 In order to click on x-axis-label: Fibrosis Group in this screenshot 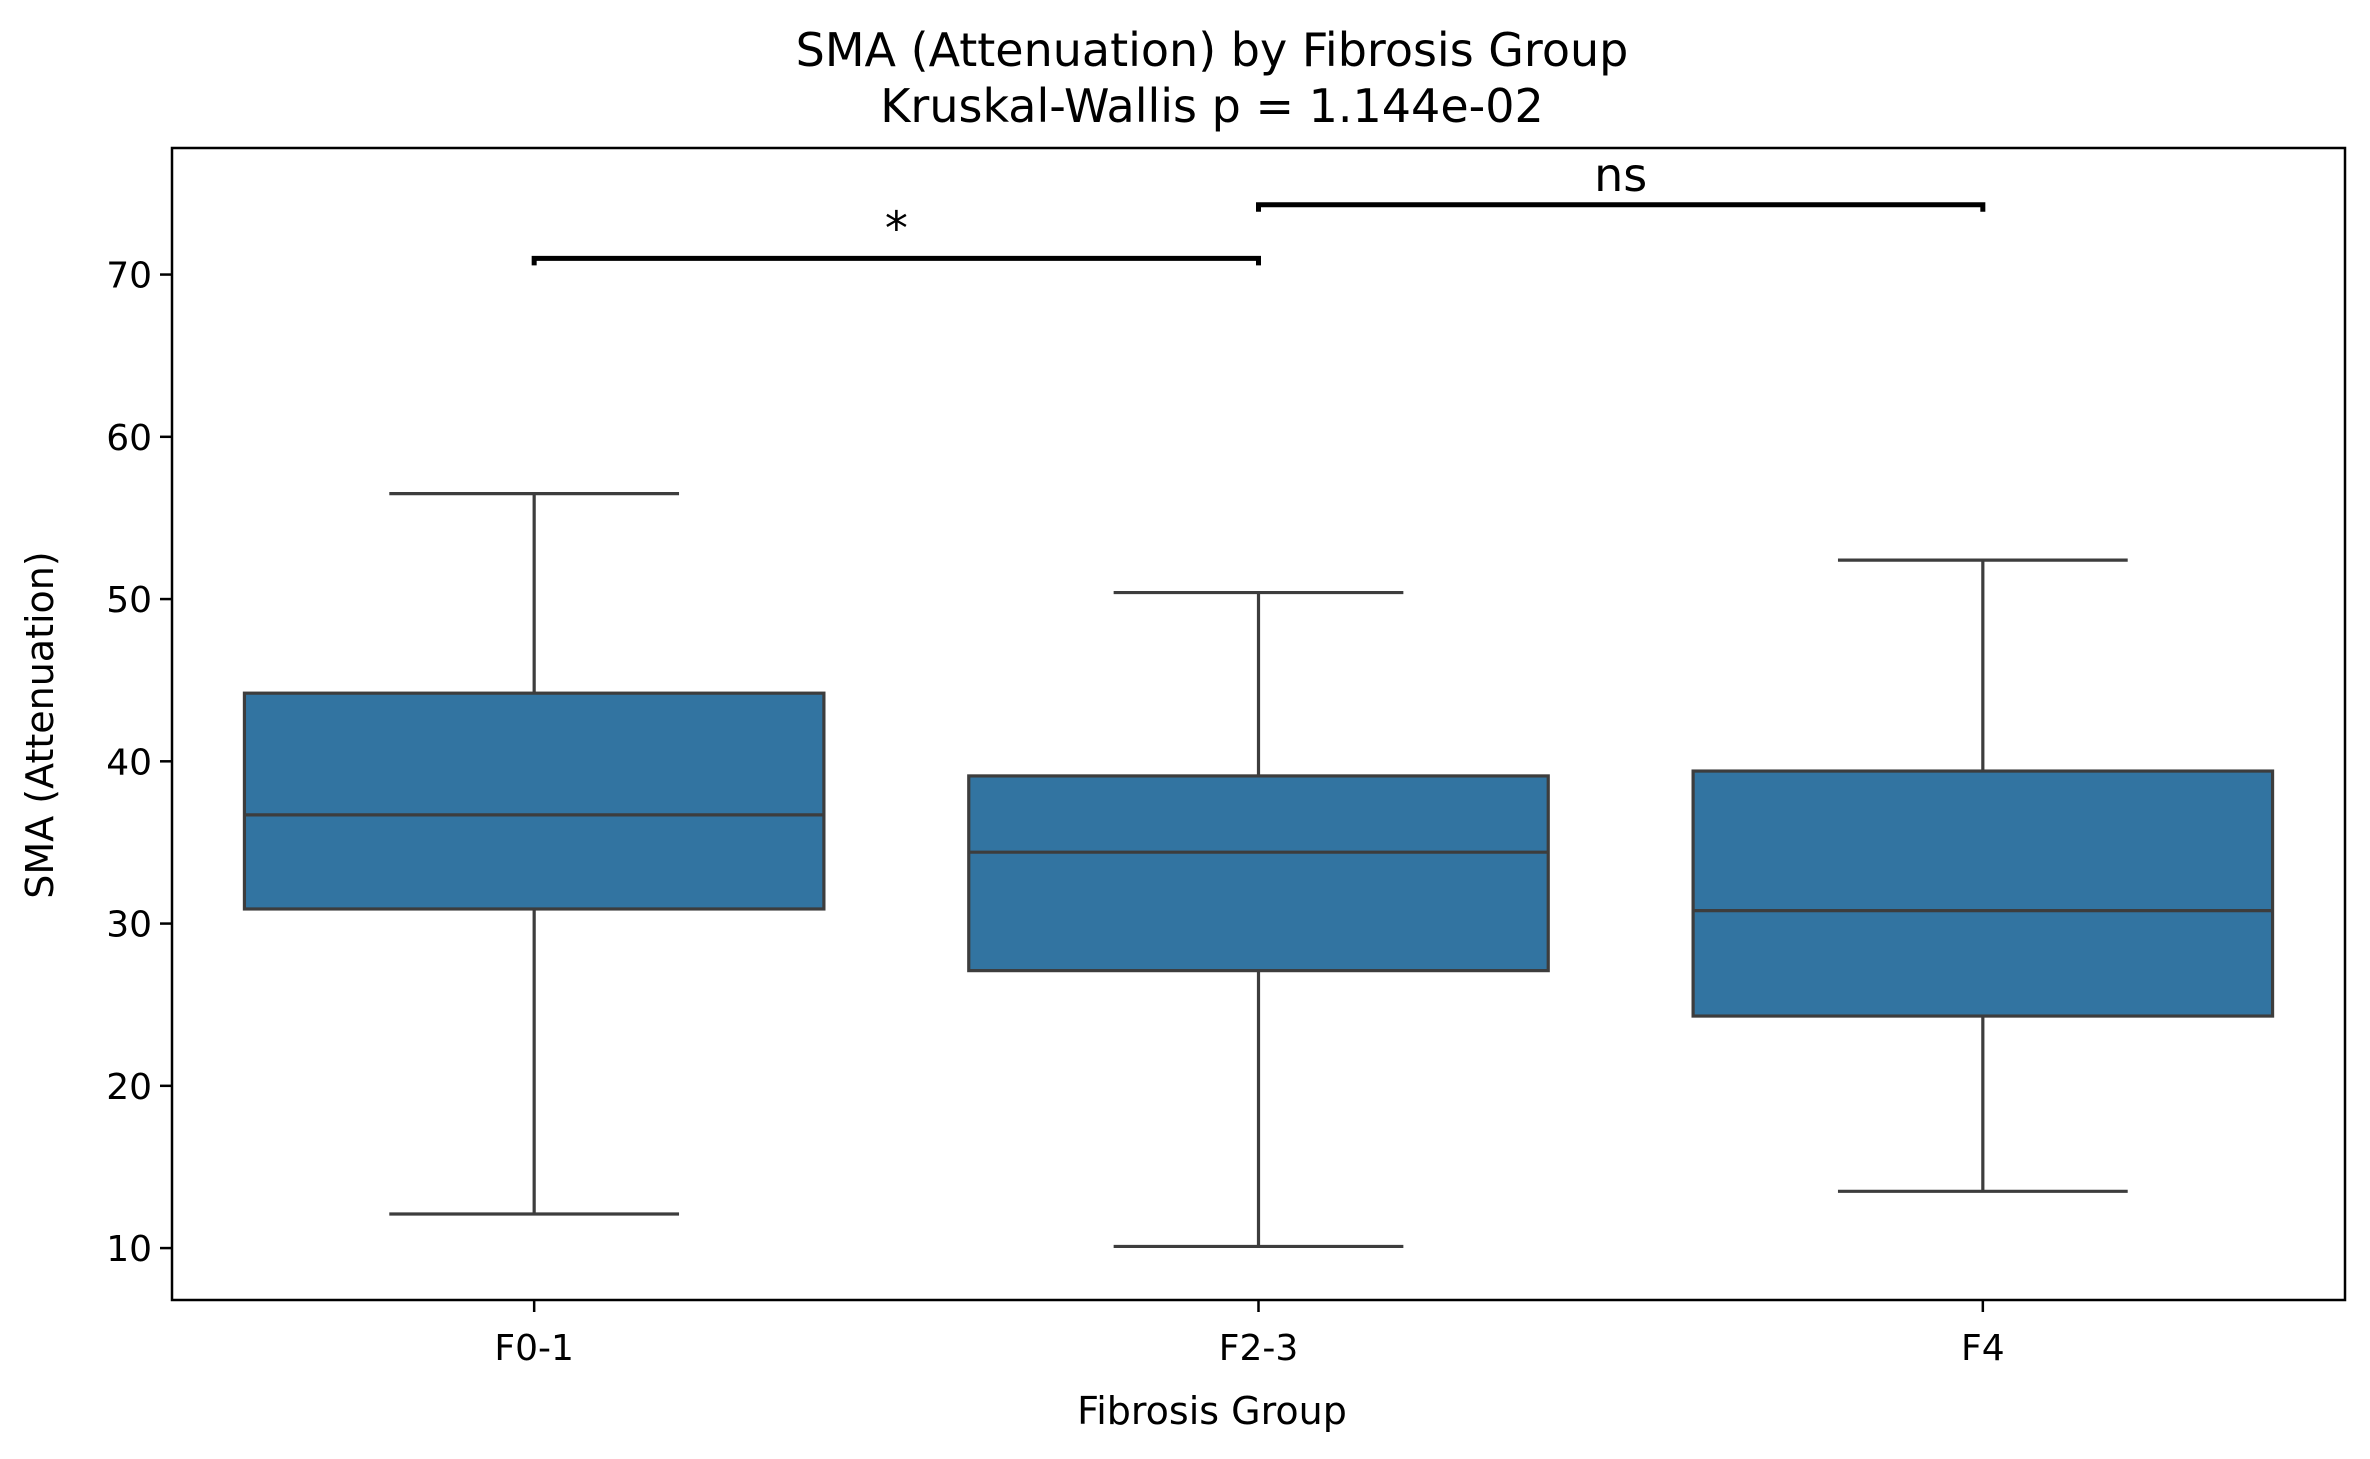, I will do `click(1212, 1411)`.